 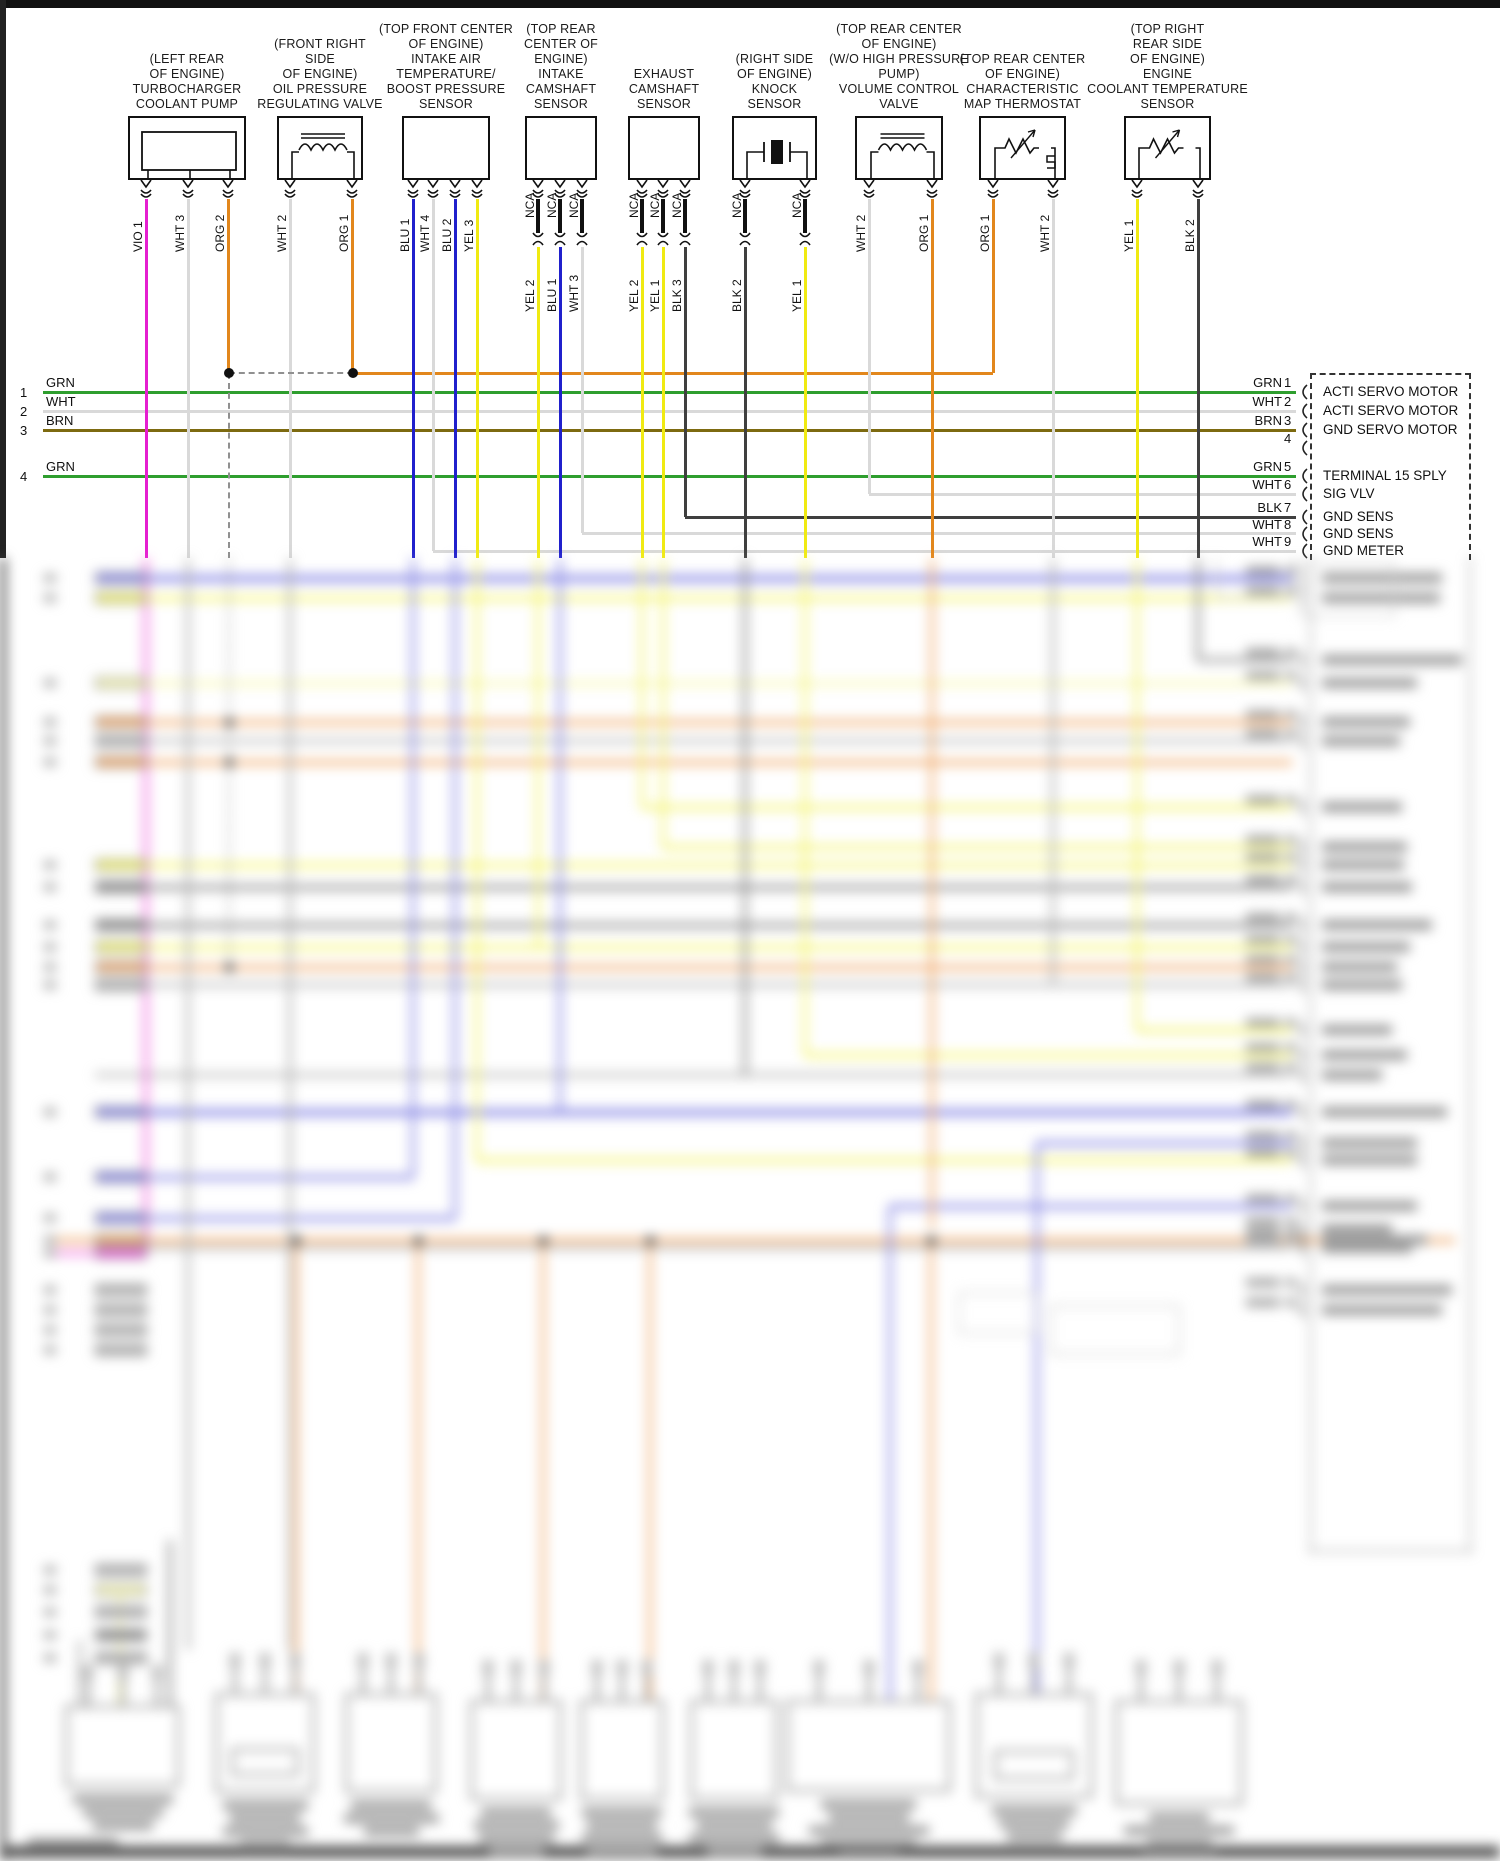 I want to click on pin-label: YEL 1, so click(x=1129, y=235).